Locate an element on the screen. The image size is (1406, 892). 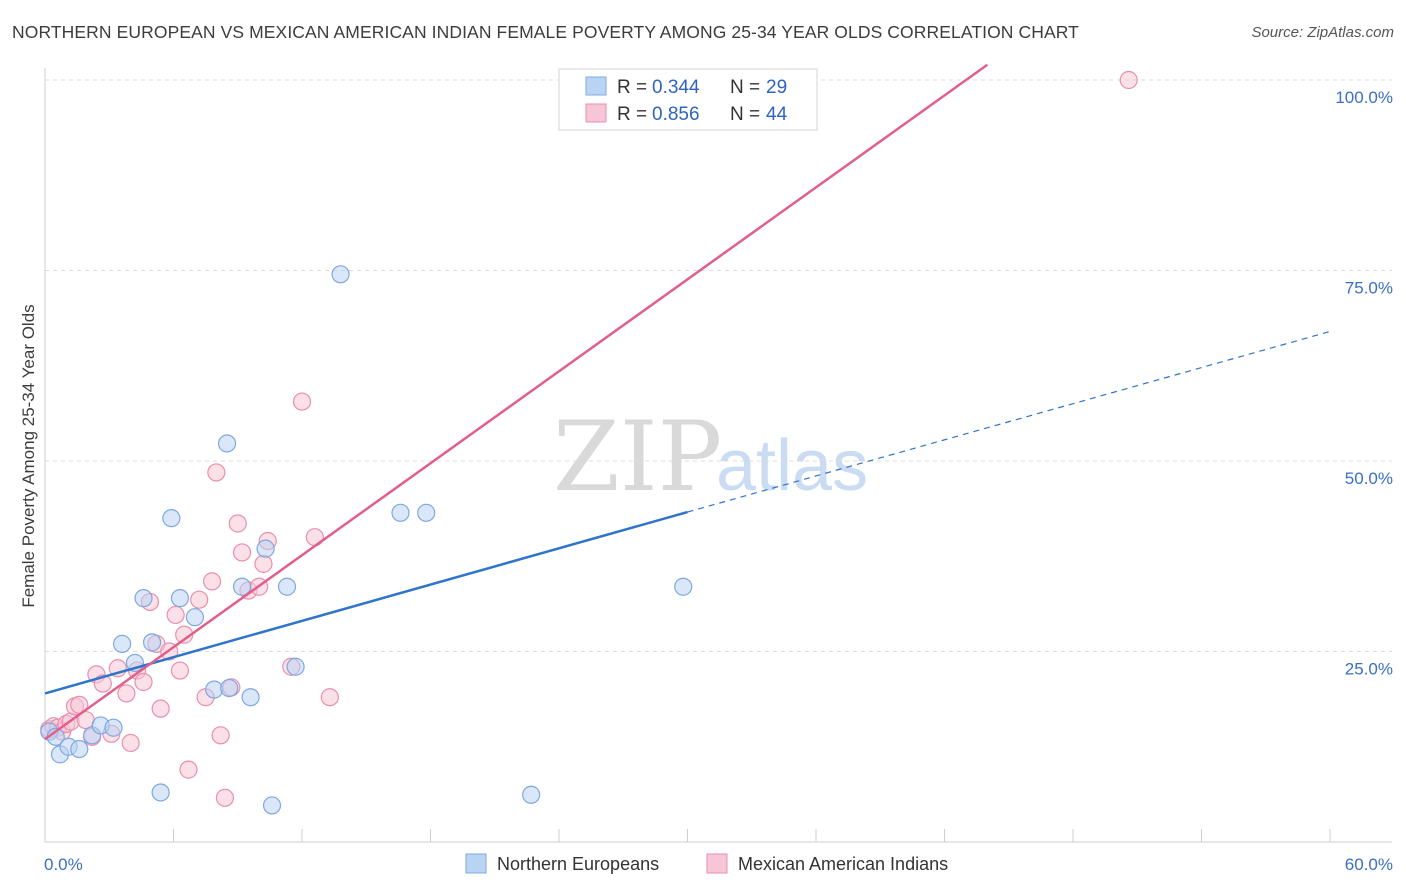
legend-r-value-0: 0.344 is located at coordinates (676, 87).